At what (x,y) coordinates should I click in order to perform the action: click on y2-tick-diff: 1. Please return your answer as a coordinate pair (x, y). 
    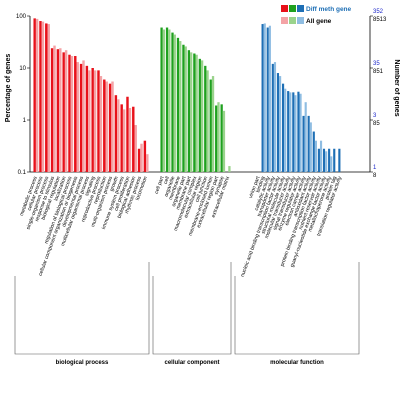
    Looking at the image, I should click on (375, 168).